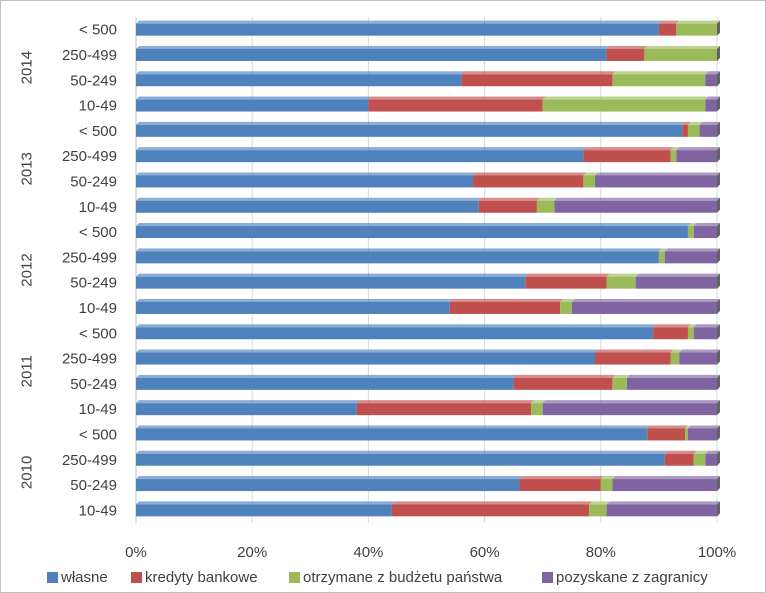 The image size is (766, 593). Describe the element at coordinates (27, 67) in the screenshot. I see `group-label: 2014` at that location.